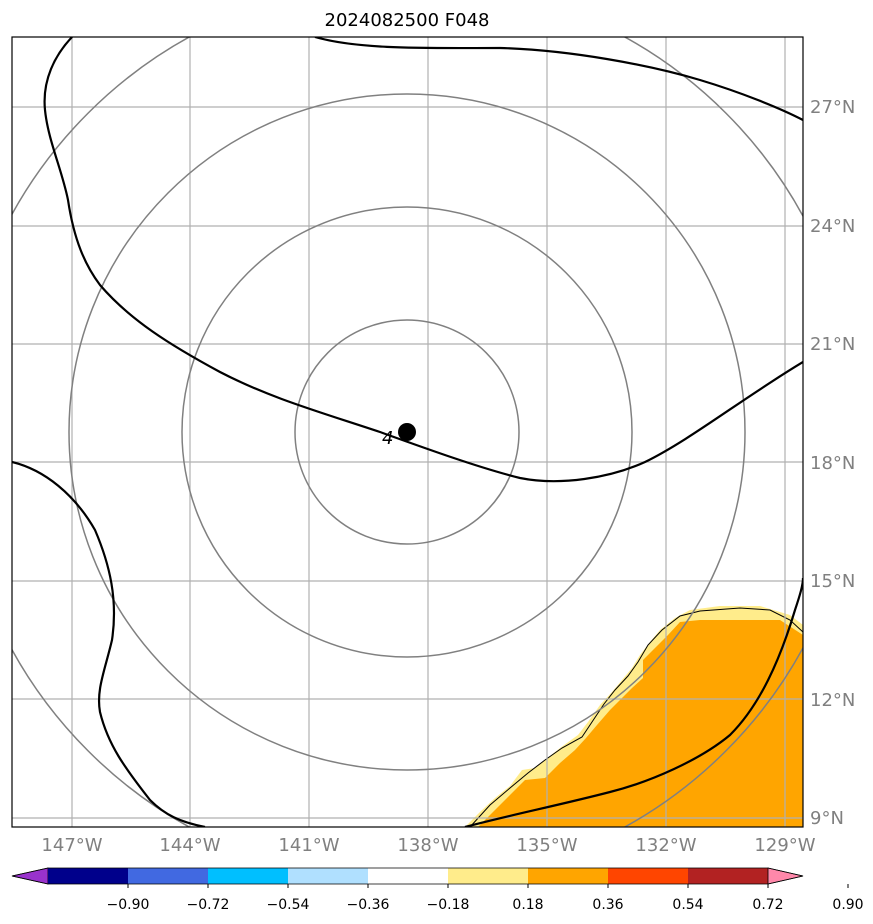  Describe the element at coordinates (308, 845) in the screenshot. I see `lon-label-141w: 141°W` at that location.